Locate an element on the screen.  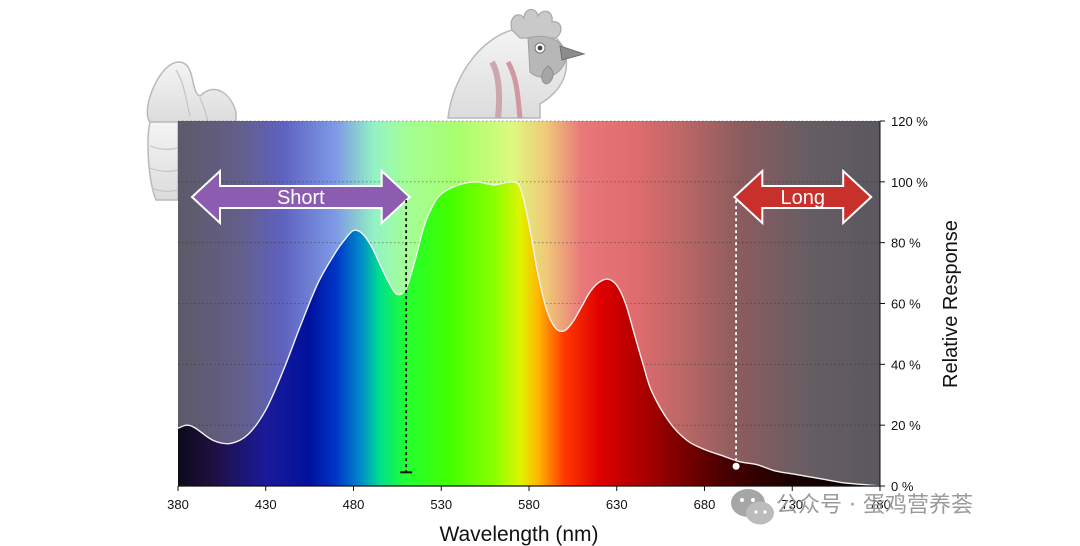
y-tick-label: 40 % is located at coordinates (906, 364).